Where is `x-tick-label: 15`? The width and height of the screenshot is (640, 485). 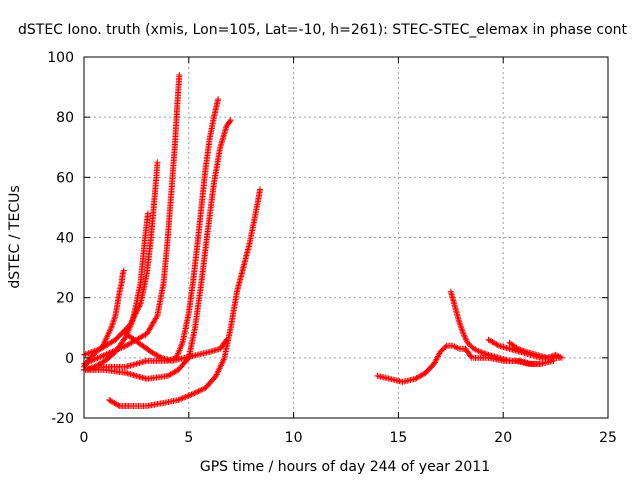 x-tick-label: 15 is located at coordinates (398, 438).